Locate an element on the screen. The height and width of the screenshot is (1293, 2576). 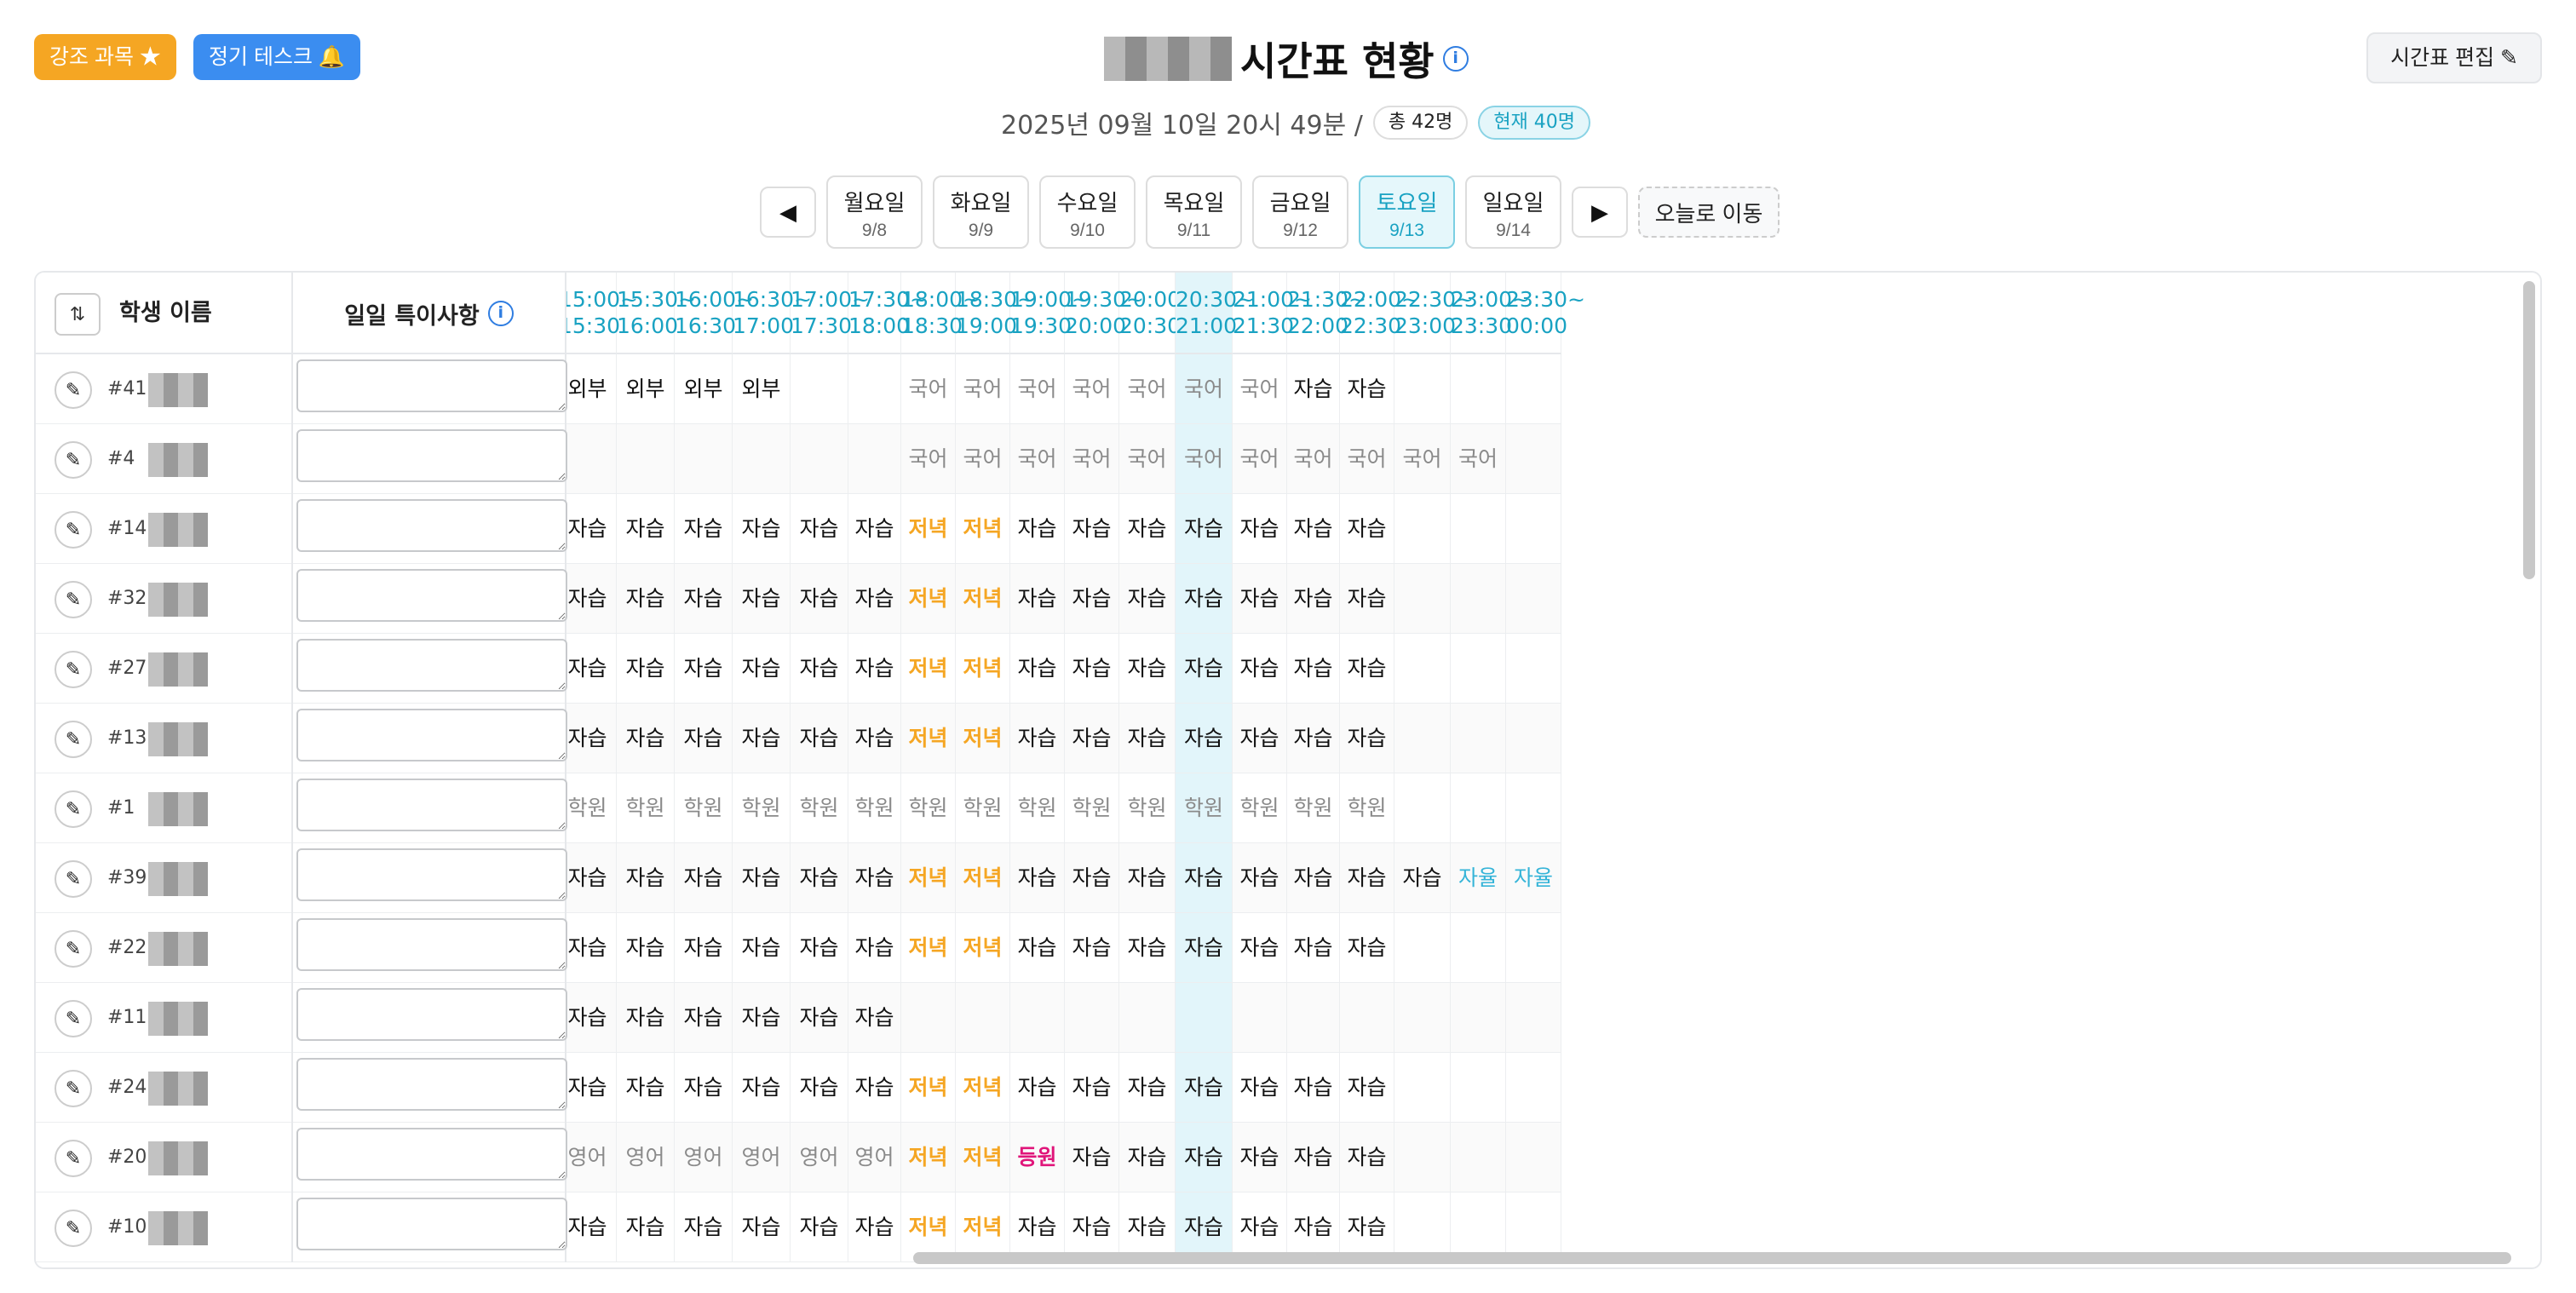
schedule-cell: 영어 is located at coordinates (762, 1157).